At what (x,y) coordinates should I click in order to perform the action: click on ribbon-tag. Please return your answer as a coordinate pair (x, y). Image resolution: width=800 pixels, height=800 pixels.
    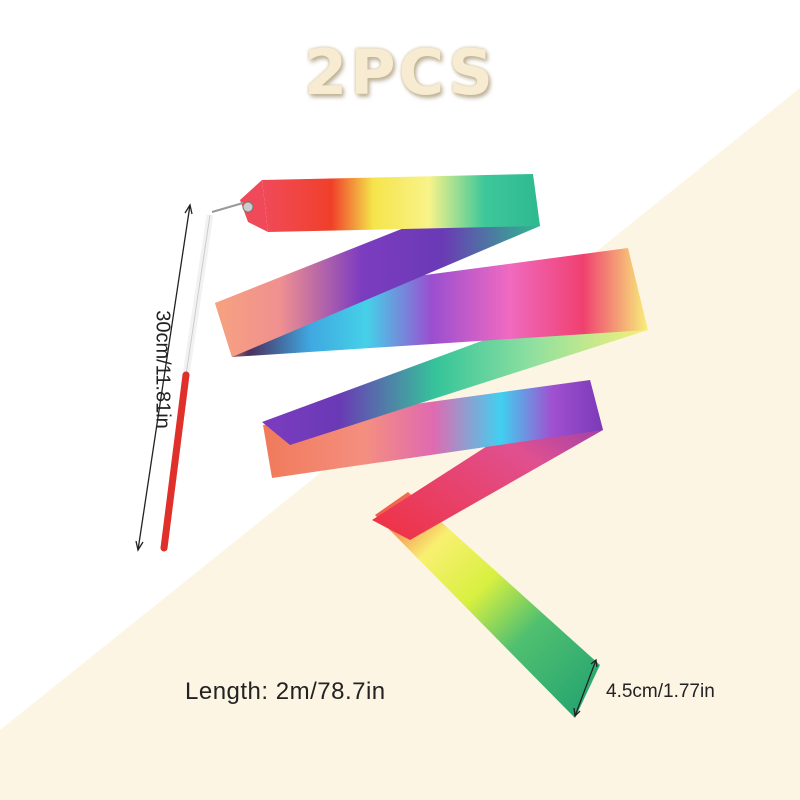
    Looking at the image, I should click on (254, 206).